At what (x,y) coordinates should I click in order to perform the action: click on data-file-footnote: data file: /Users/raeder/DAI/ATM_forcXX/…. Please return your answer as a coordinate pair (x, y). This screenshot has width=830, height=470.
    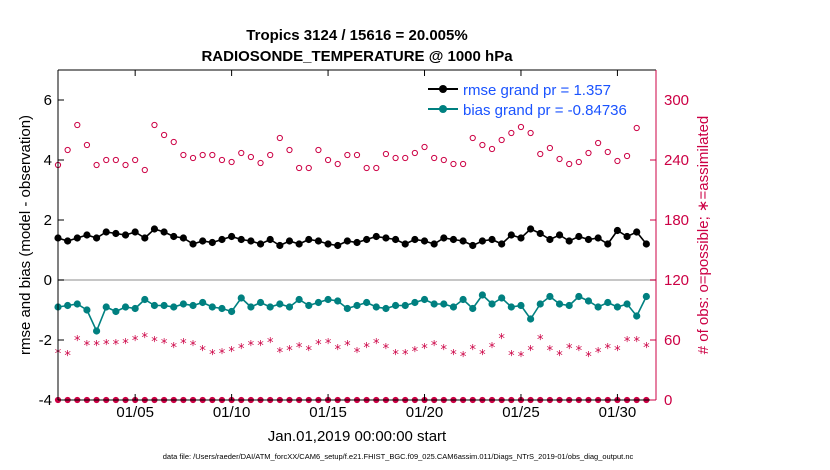
    Looking at the image, I should click on (398, 456).